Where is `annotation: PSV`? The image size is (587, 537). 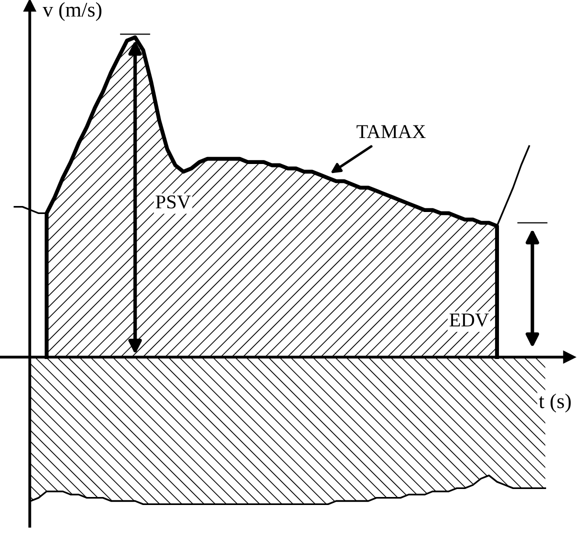
annotation: PSV is located at coordinates (173, 202).